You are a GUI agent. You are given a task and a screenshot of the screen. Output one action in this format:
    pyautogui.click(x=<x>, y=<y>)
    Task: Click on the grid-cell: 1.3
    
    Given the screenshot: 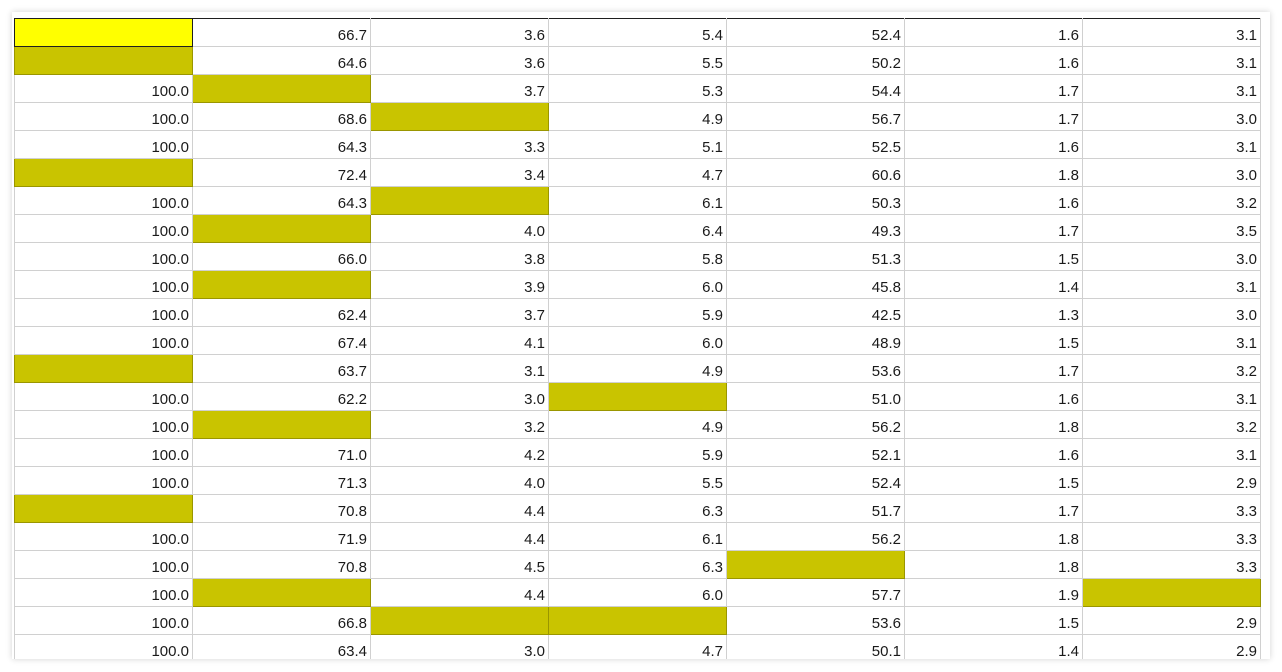 What is the action you would take?
    pyautogui.click(x=993, y=312)
    